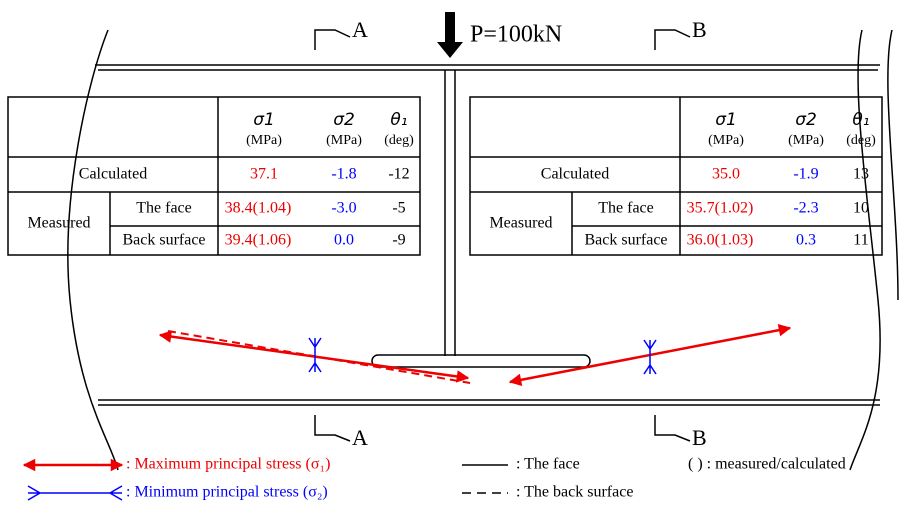 The width and height of the screenshot is (901, 507). What do you see at coordinates (398, 240) in the screenshot?
I see `cell-value: -9` at bounding box center [398, 240].